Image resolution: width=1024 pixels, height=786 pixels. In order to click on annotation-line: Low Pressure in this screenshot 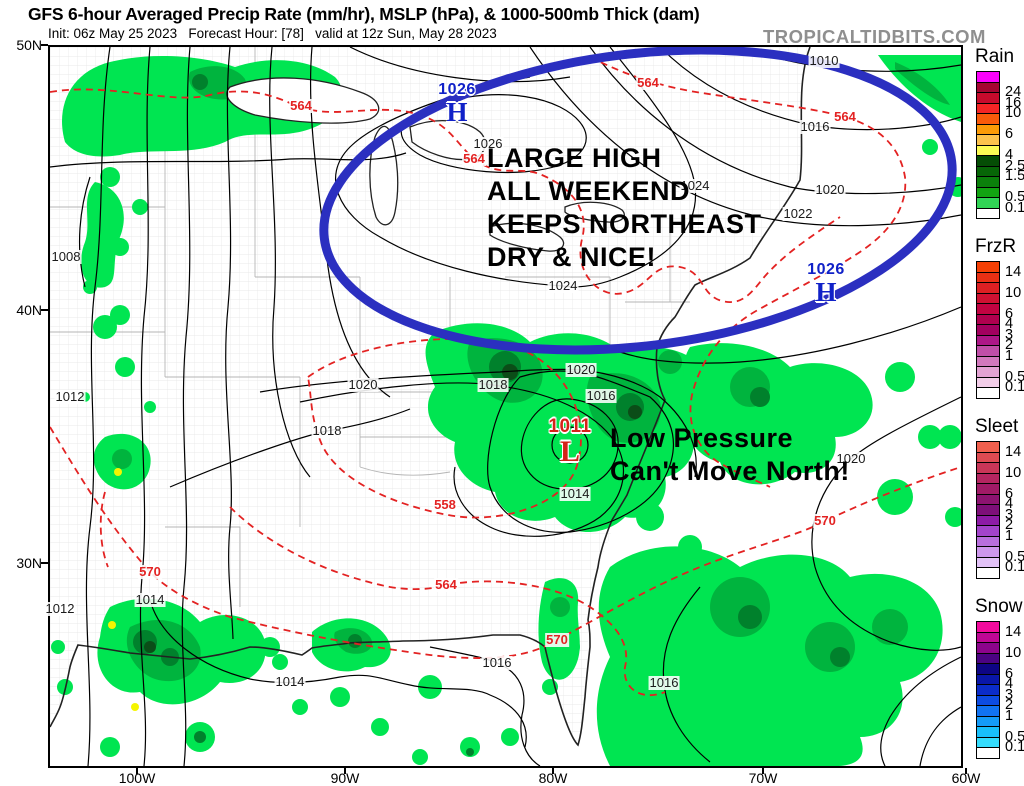, I will do `click(702, 438)`.